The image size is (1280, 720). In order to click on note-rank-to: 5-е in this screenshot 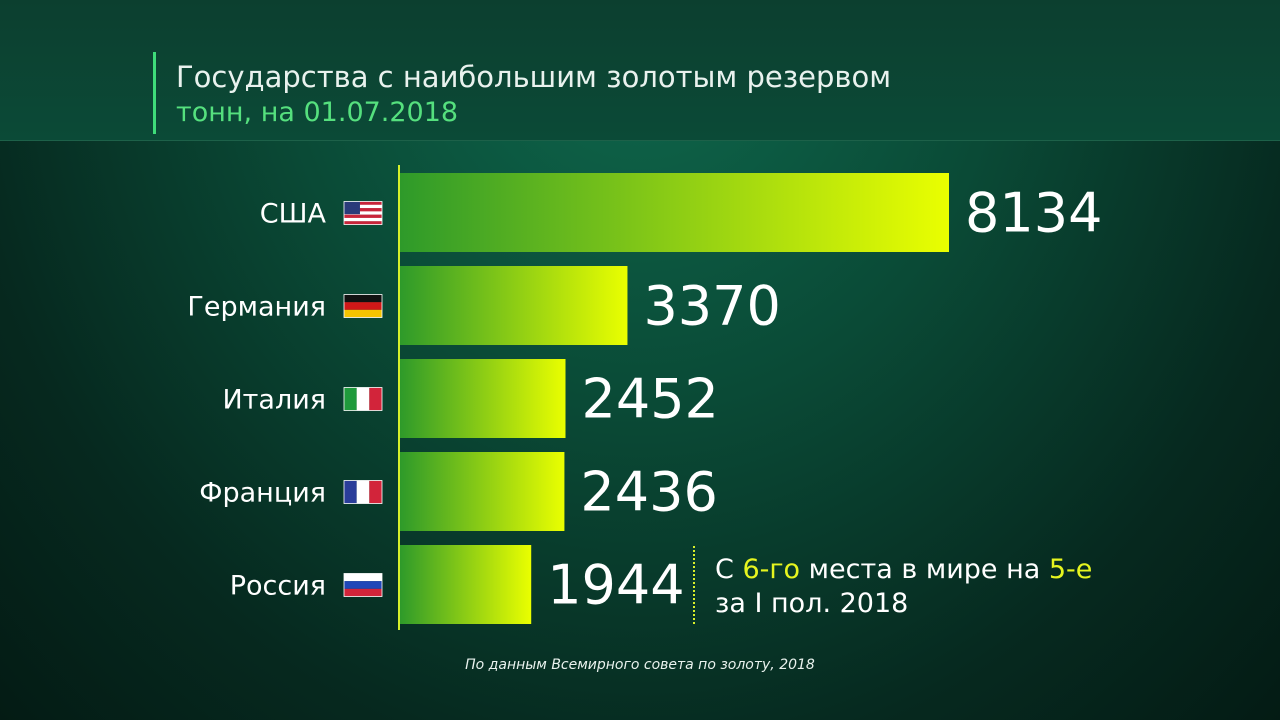, I will do `click(1070, 569)`.